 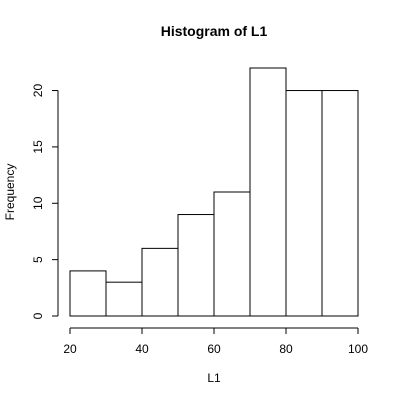 What do you see at coordinates (38, 147) in the screenshot?
I see `y-tick-label: 15` at bounding box center [38, 147].